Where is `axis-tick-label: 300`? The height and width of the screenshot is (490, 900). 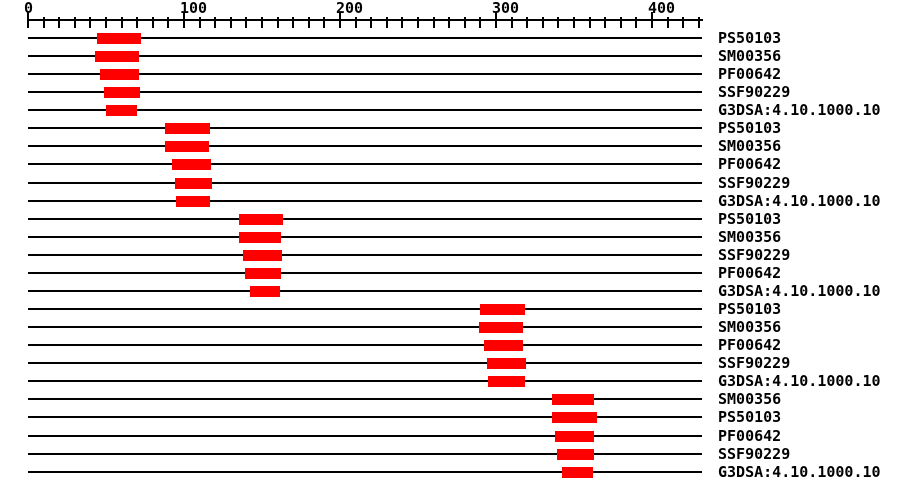
axis-tick-label: 300 is located at coordinates (506, 8).